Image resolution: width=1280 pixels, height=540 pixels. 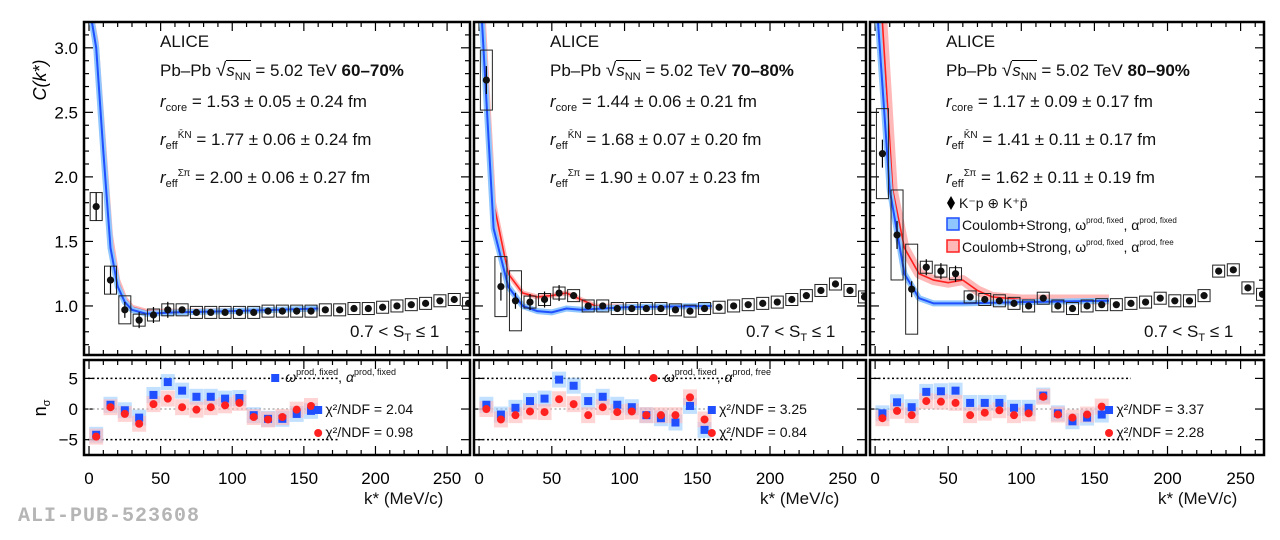 I want to click on r-core-label: rcore = 1.53 ± 0.05 ± 0.24 fm, so click(x=263, y=103).